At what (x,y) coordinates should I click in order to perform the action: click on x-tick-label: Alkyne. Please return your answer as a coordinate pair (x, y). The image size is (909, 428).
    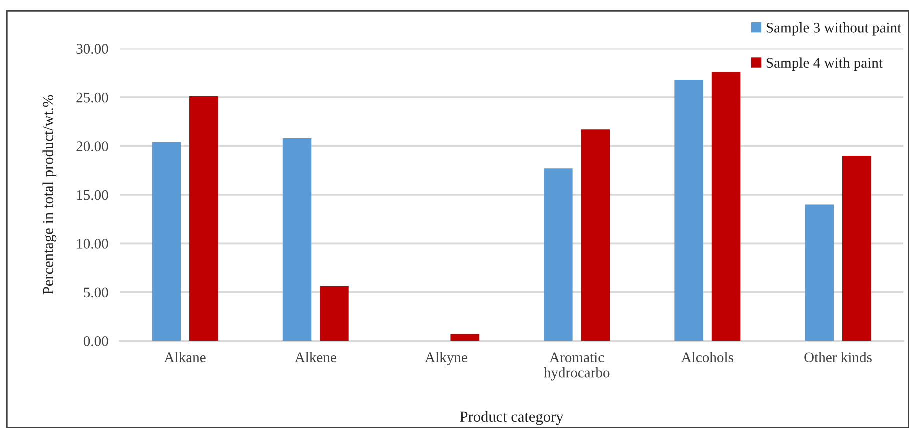
    Looking at the image, I should click on (446, 359).